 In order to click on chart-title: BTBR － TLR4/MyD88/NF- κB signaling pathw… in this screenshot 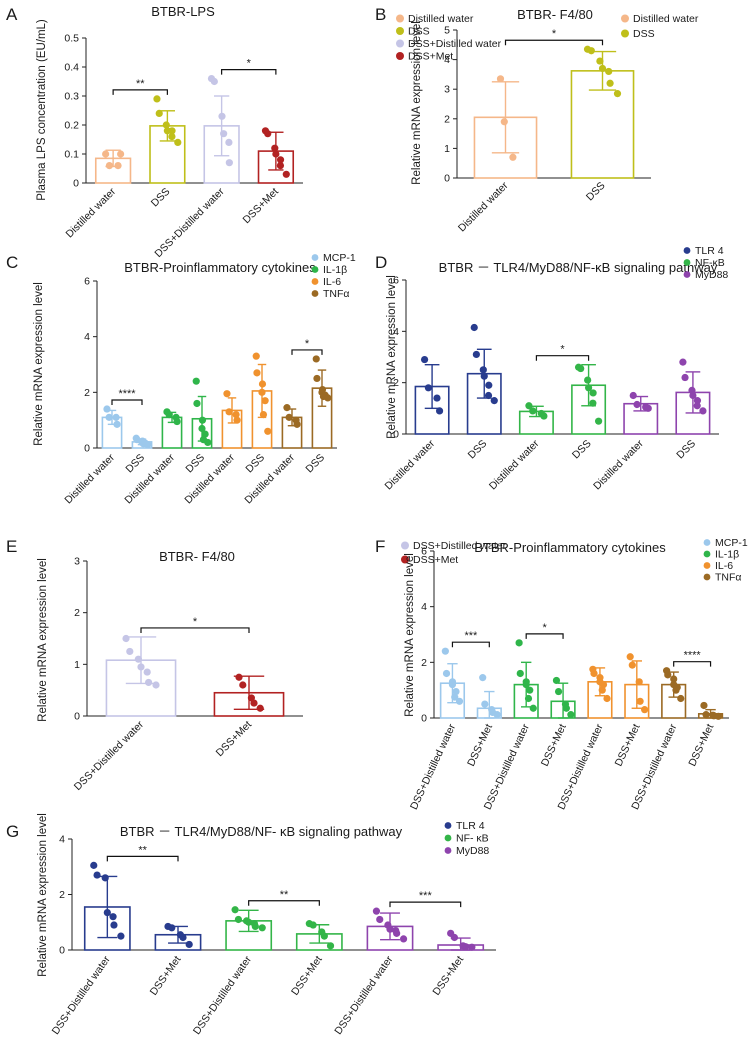, I will do `click(261, 831)`.